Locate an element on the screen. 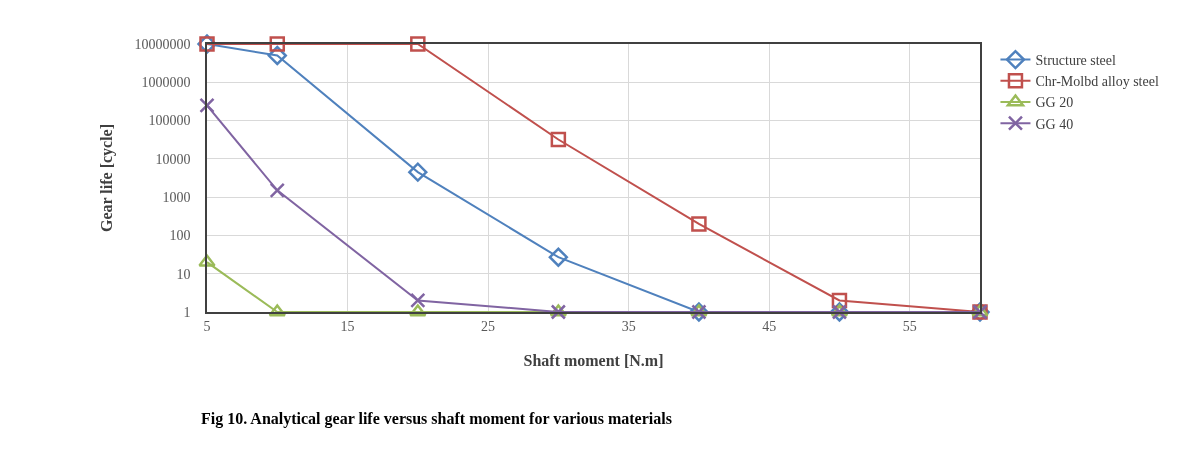 Image resolution: width=1194 pixels, height=456 pixels. legend-label: Chr-Molbd alloy steel is located at coordinates (1097, 82).